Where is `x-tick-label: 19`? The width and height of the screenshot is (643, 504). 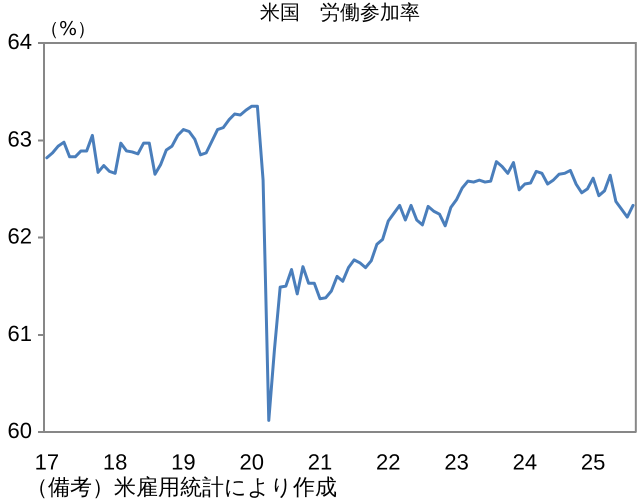
x-tick-label: 19 is located at coordinates (183, 461).